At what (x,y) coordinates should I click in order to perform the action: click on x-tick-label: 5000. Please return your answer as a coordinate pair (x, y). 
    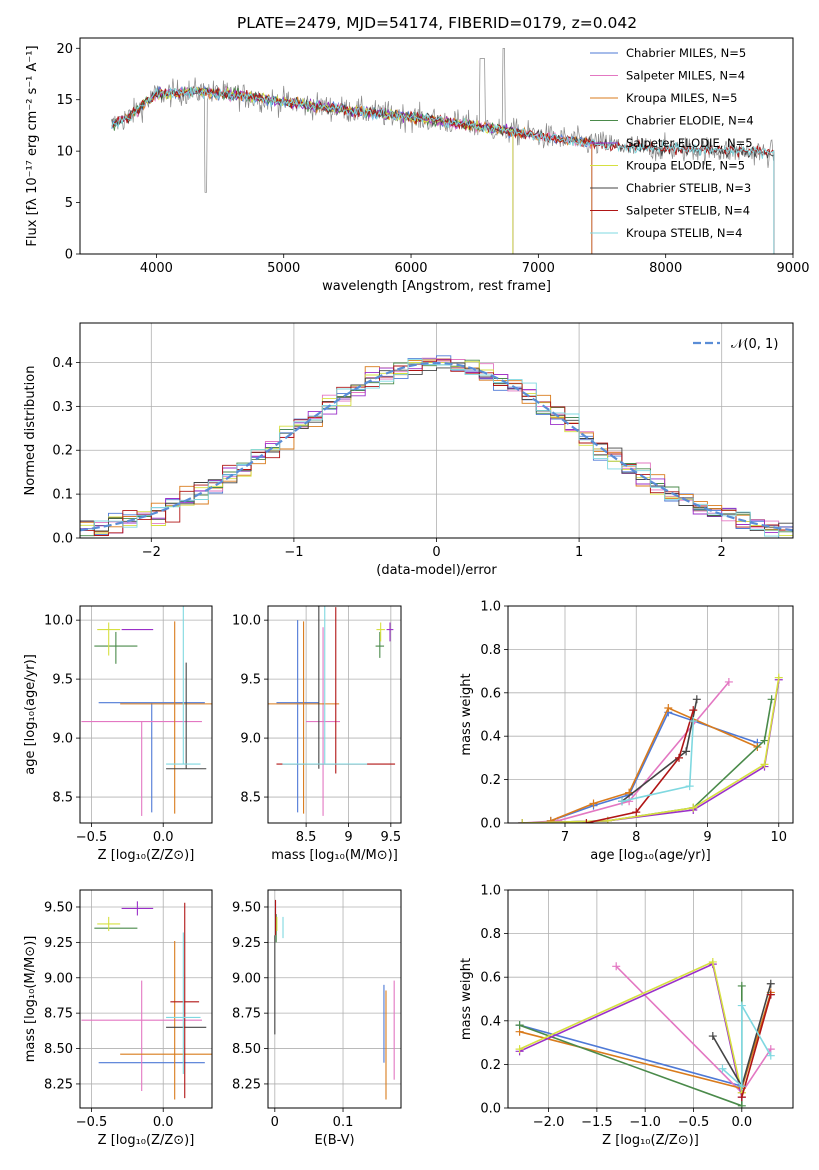
    Looking at the image, I should click on (283, 268).